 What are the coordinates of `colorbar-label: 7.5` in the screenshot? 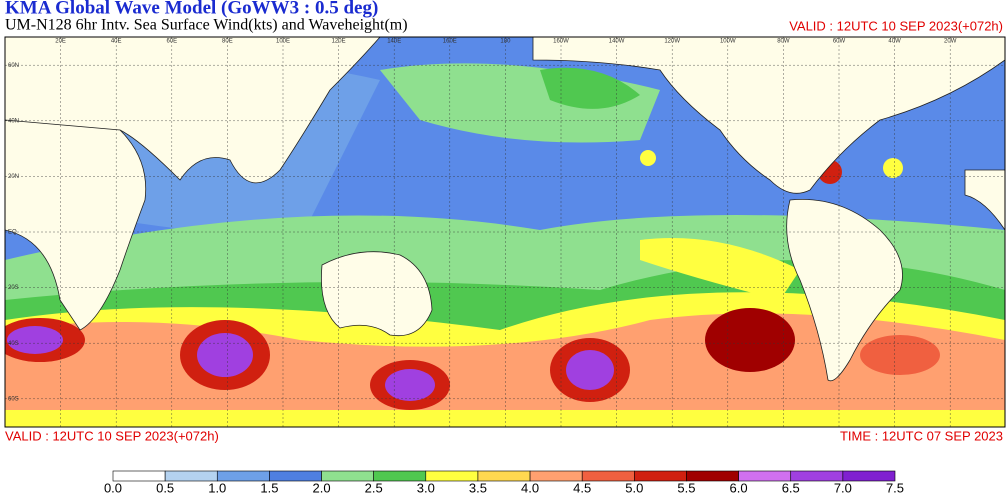 It's located at (895, 487).